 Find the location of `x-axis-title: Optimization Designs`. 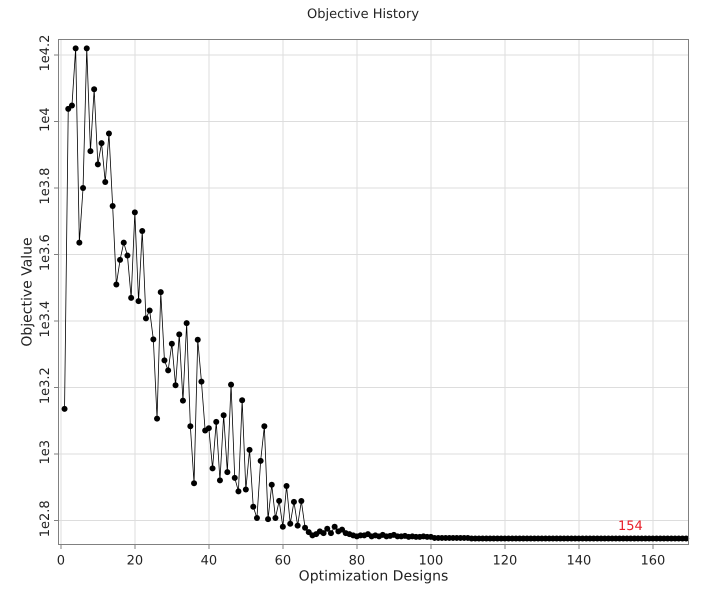

x-axis-title: Optimization Designs is located at coordinates (373, 576).